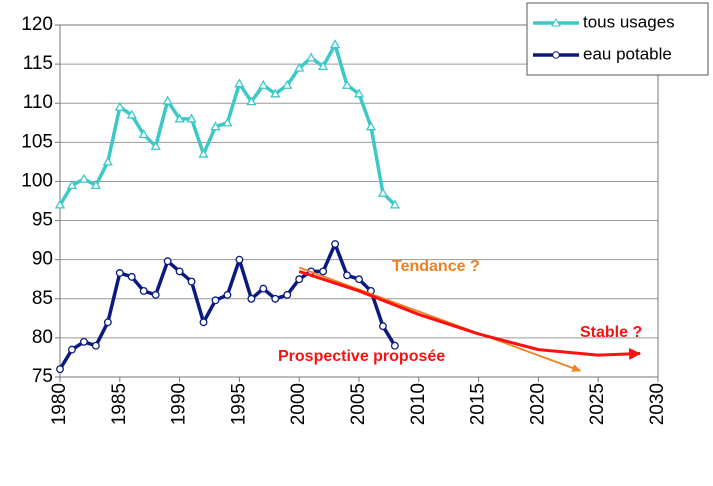  Describe the element at coordinates (38, 63) in the screenshot. I see `y-tick-label: 115` at that location.